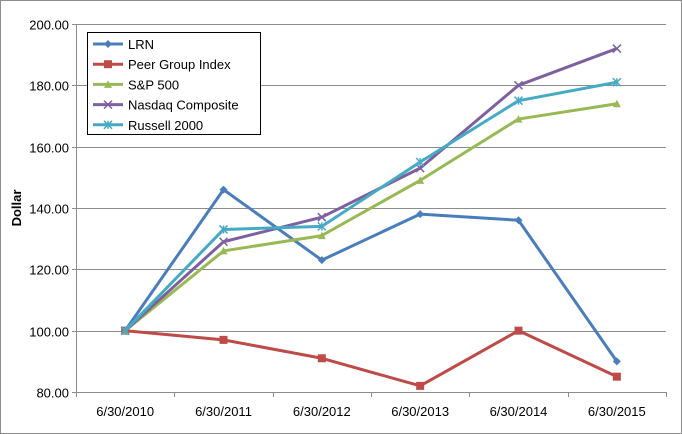 This screenshot has width=682, height=434. What do you see at coordinates (183, 105) in the screenshot?
I see `legend-label: Nasdaq Composite` at bounding box center [183, 105].